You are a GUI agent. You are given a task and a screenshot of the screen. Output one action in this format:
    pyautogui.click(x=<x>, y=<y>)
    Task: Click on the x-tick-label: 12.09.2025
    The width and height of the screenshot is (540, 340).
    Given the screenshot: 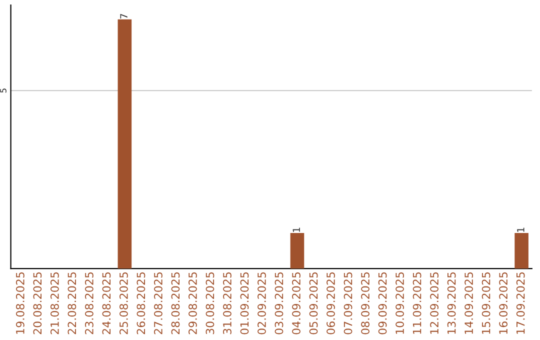 What is the action you would take?
    pyautogui.click(x=434, y=303)
    